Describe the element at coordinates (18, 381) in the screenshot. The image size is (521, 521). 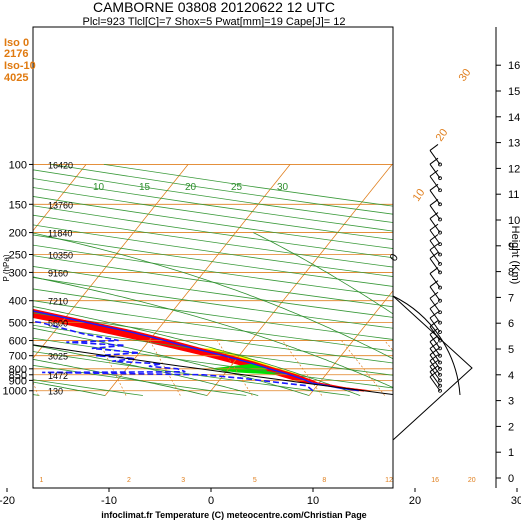
I see `pressure-tick-label: 900` at that location.